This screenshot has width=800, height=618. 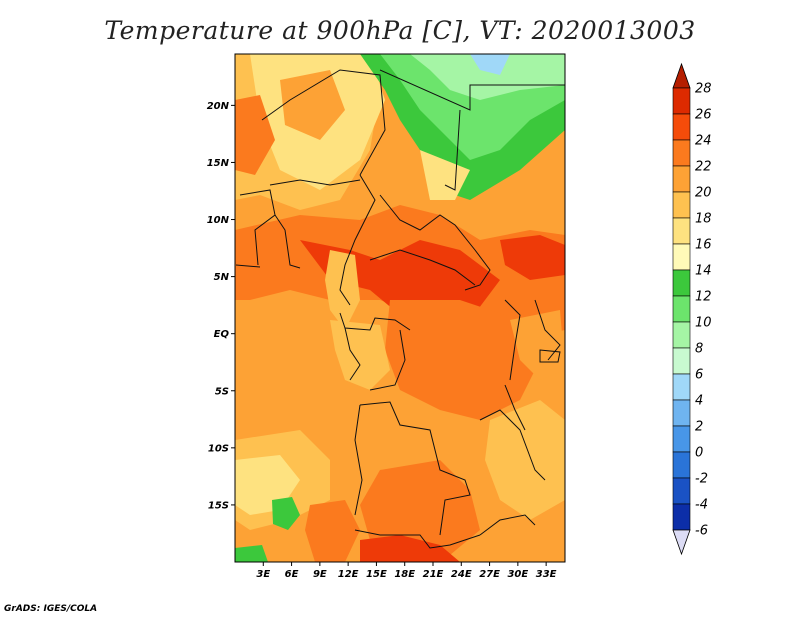 What do you see at coordinates (433, 574) in the screenshot?
I see `lon-tick-label: 21E` at bounding box center [433, 574].